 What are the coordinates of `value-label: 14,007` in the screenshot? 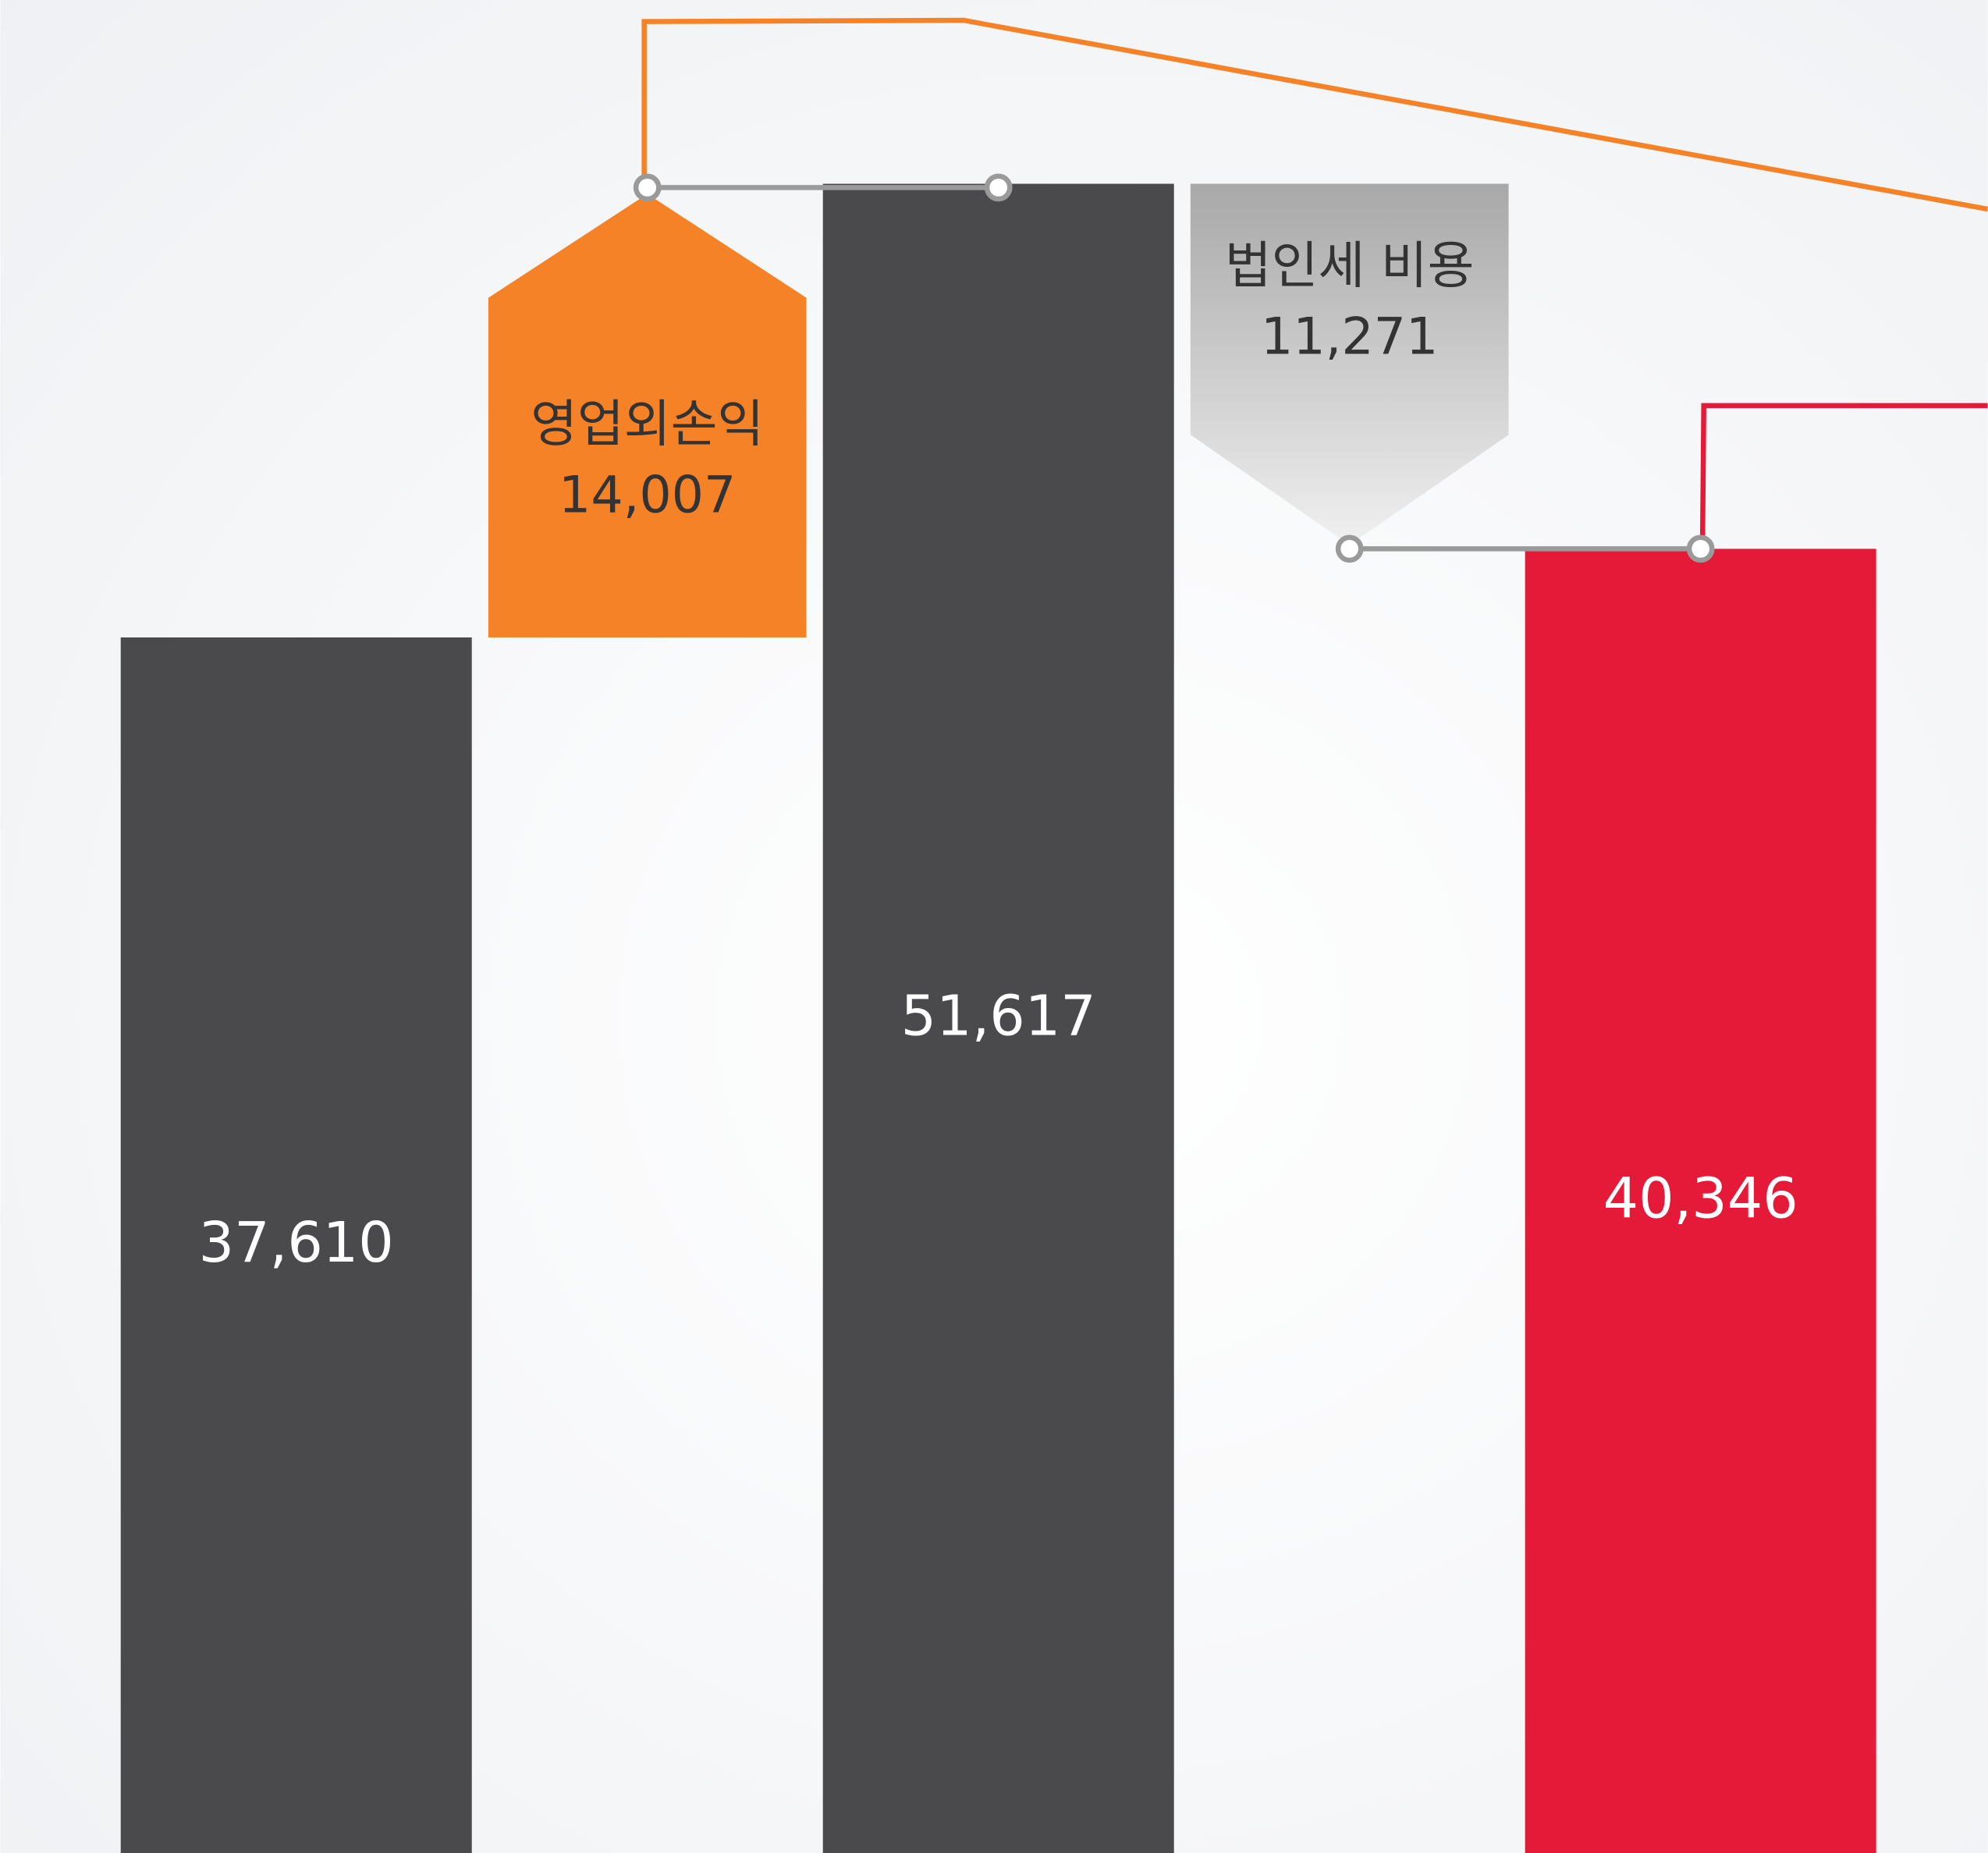 It's located at (647, 495).